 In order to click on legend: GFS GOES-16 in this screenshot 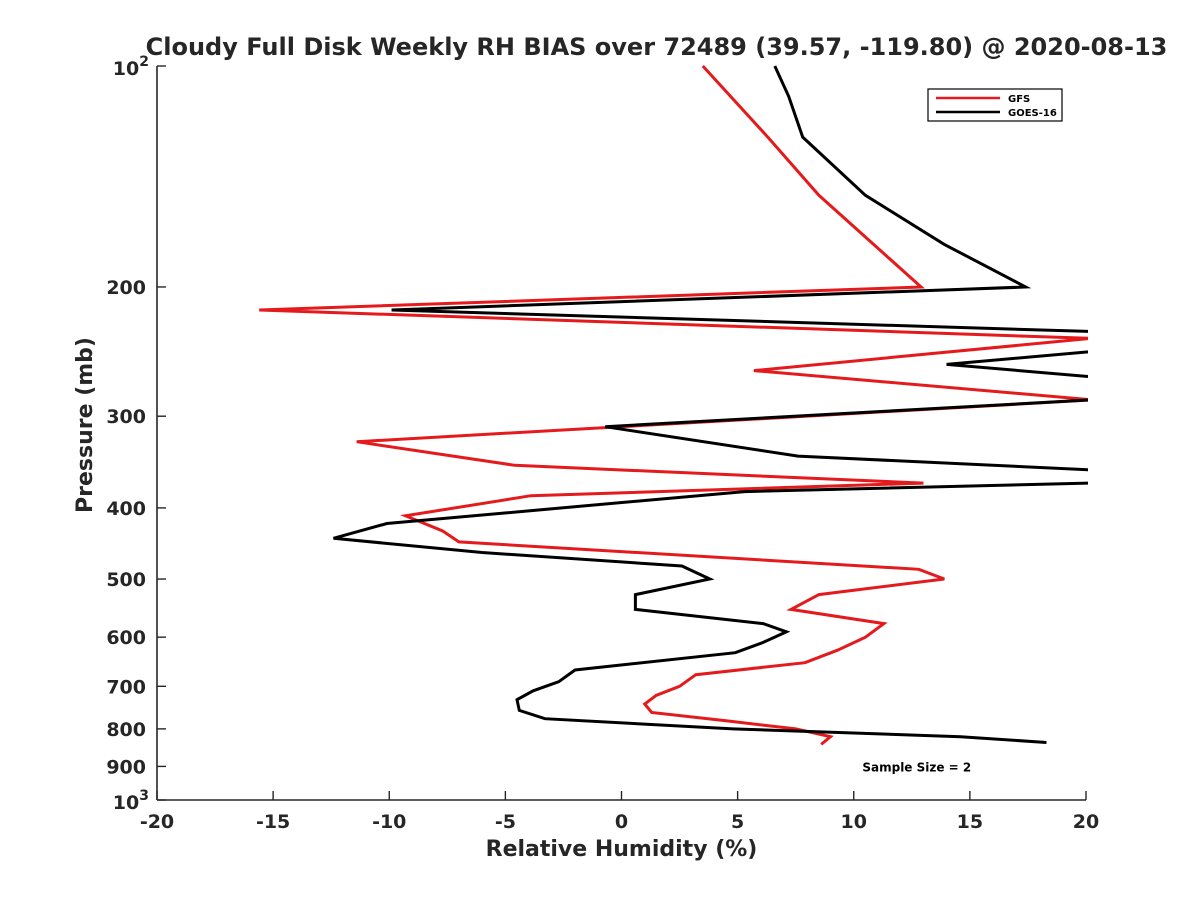, I will do `click(995, 105)`.